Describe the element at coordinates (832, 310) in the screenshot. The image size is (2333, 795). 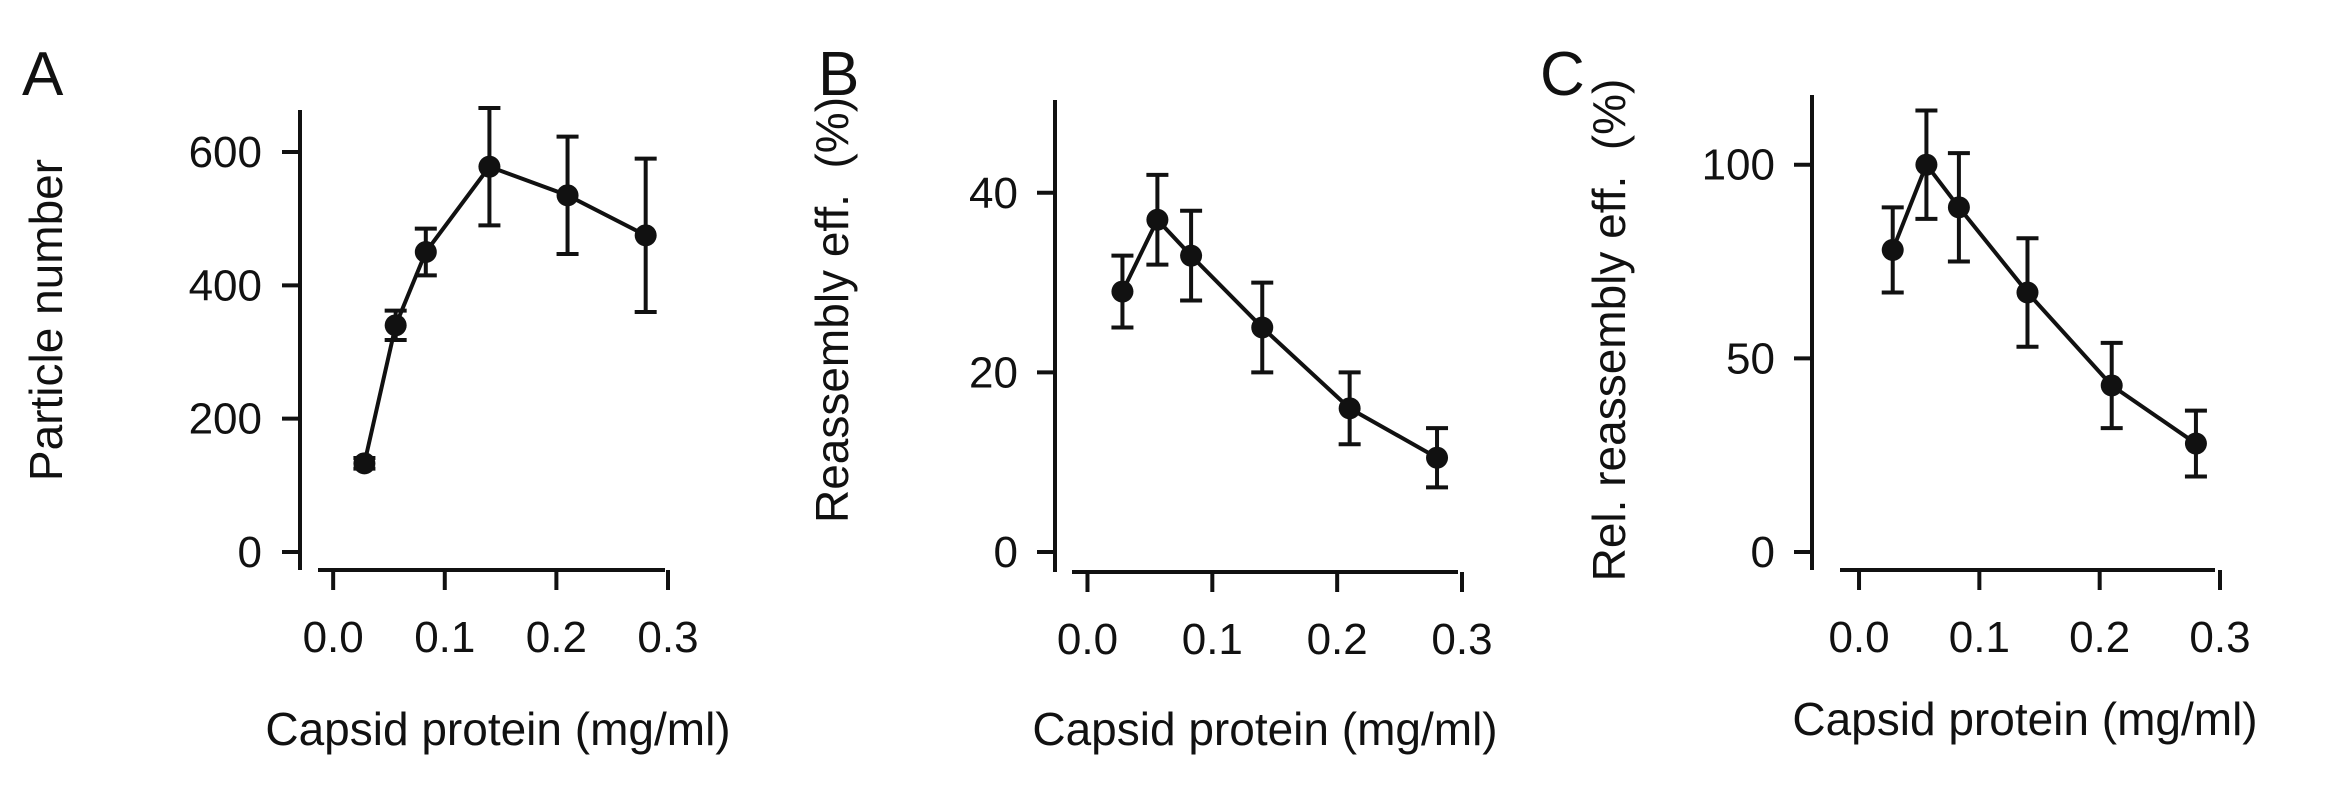
I see `y-axis-label: Reassembly eff. (%)` at that location.